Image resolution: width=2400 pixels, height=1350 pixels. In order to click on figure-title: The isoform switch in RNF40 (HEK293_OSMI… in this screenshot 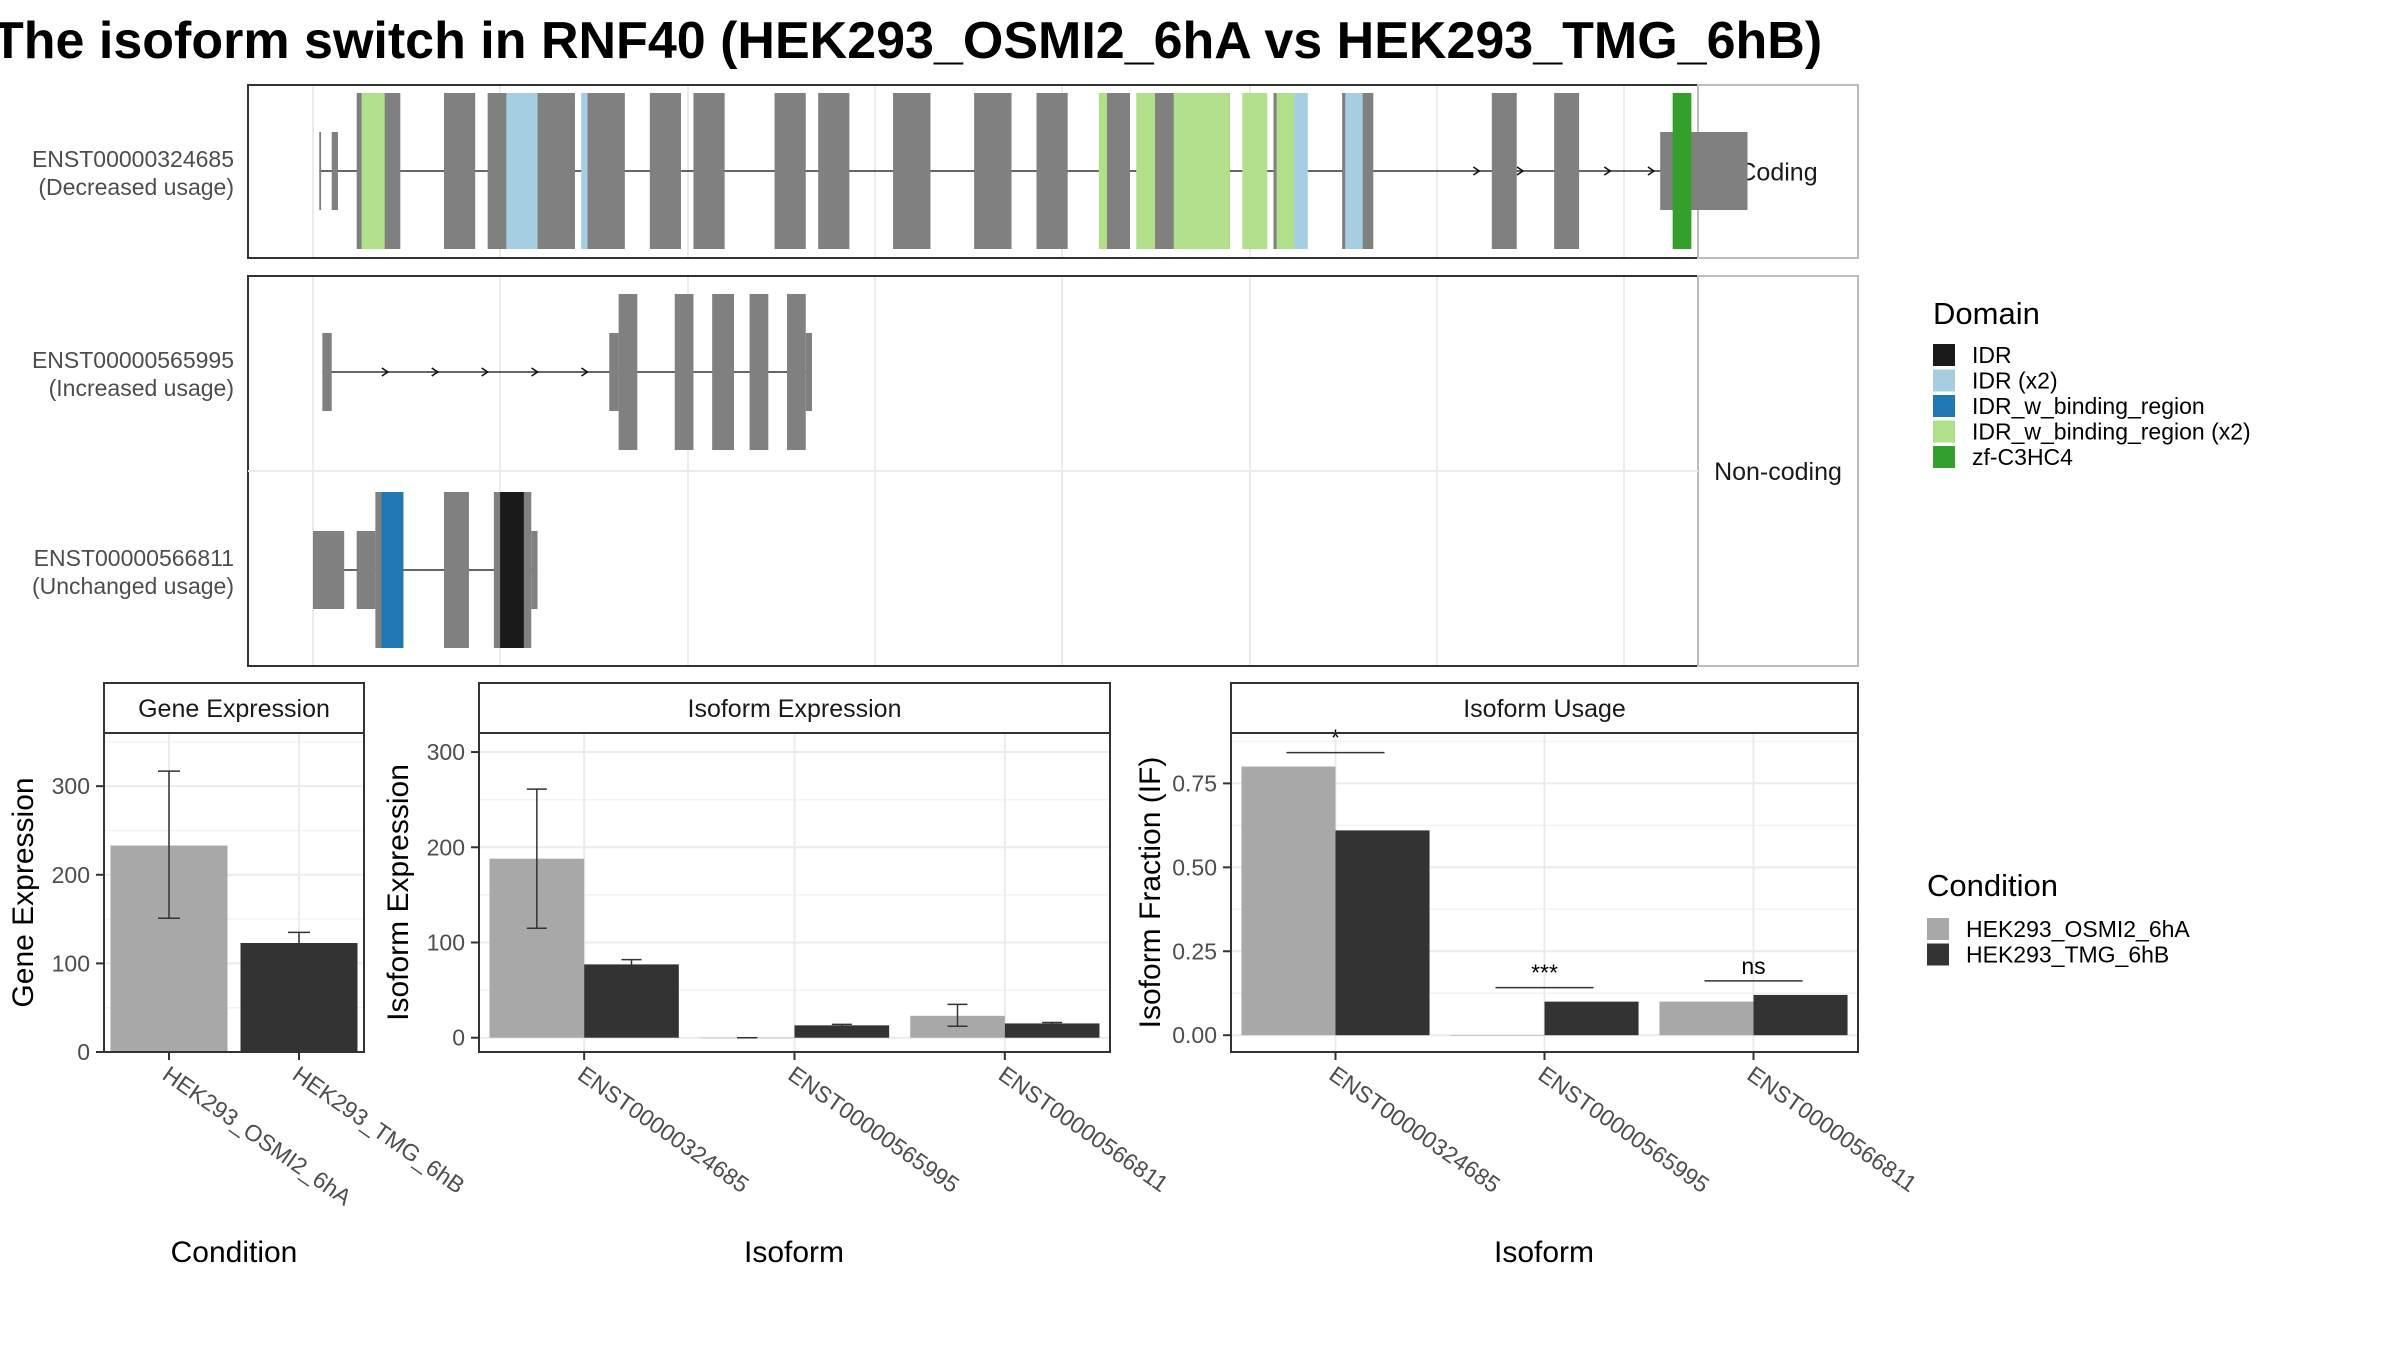, I will do `click(911, 41)`.